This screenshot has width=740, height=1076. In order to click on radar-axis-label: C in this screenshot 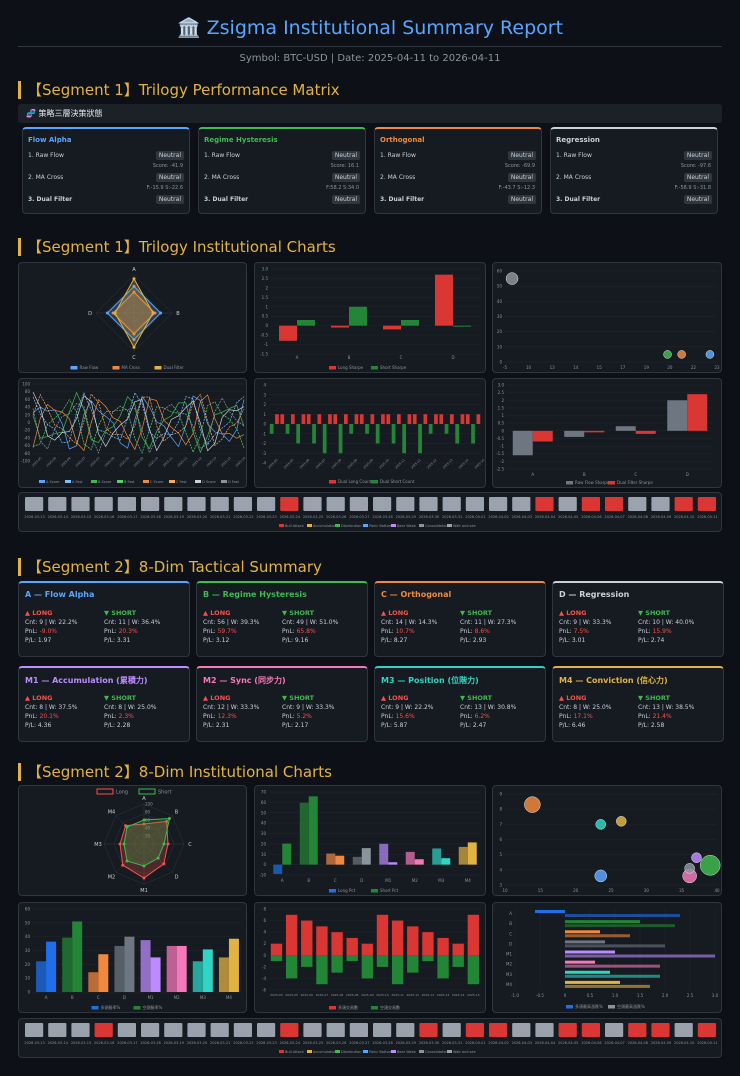, I will do `click(190, 845)`.